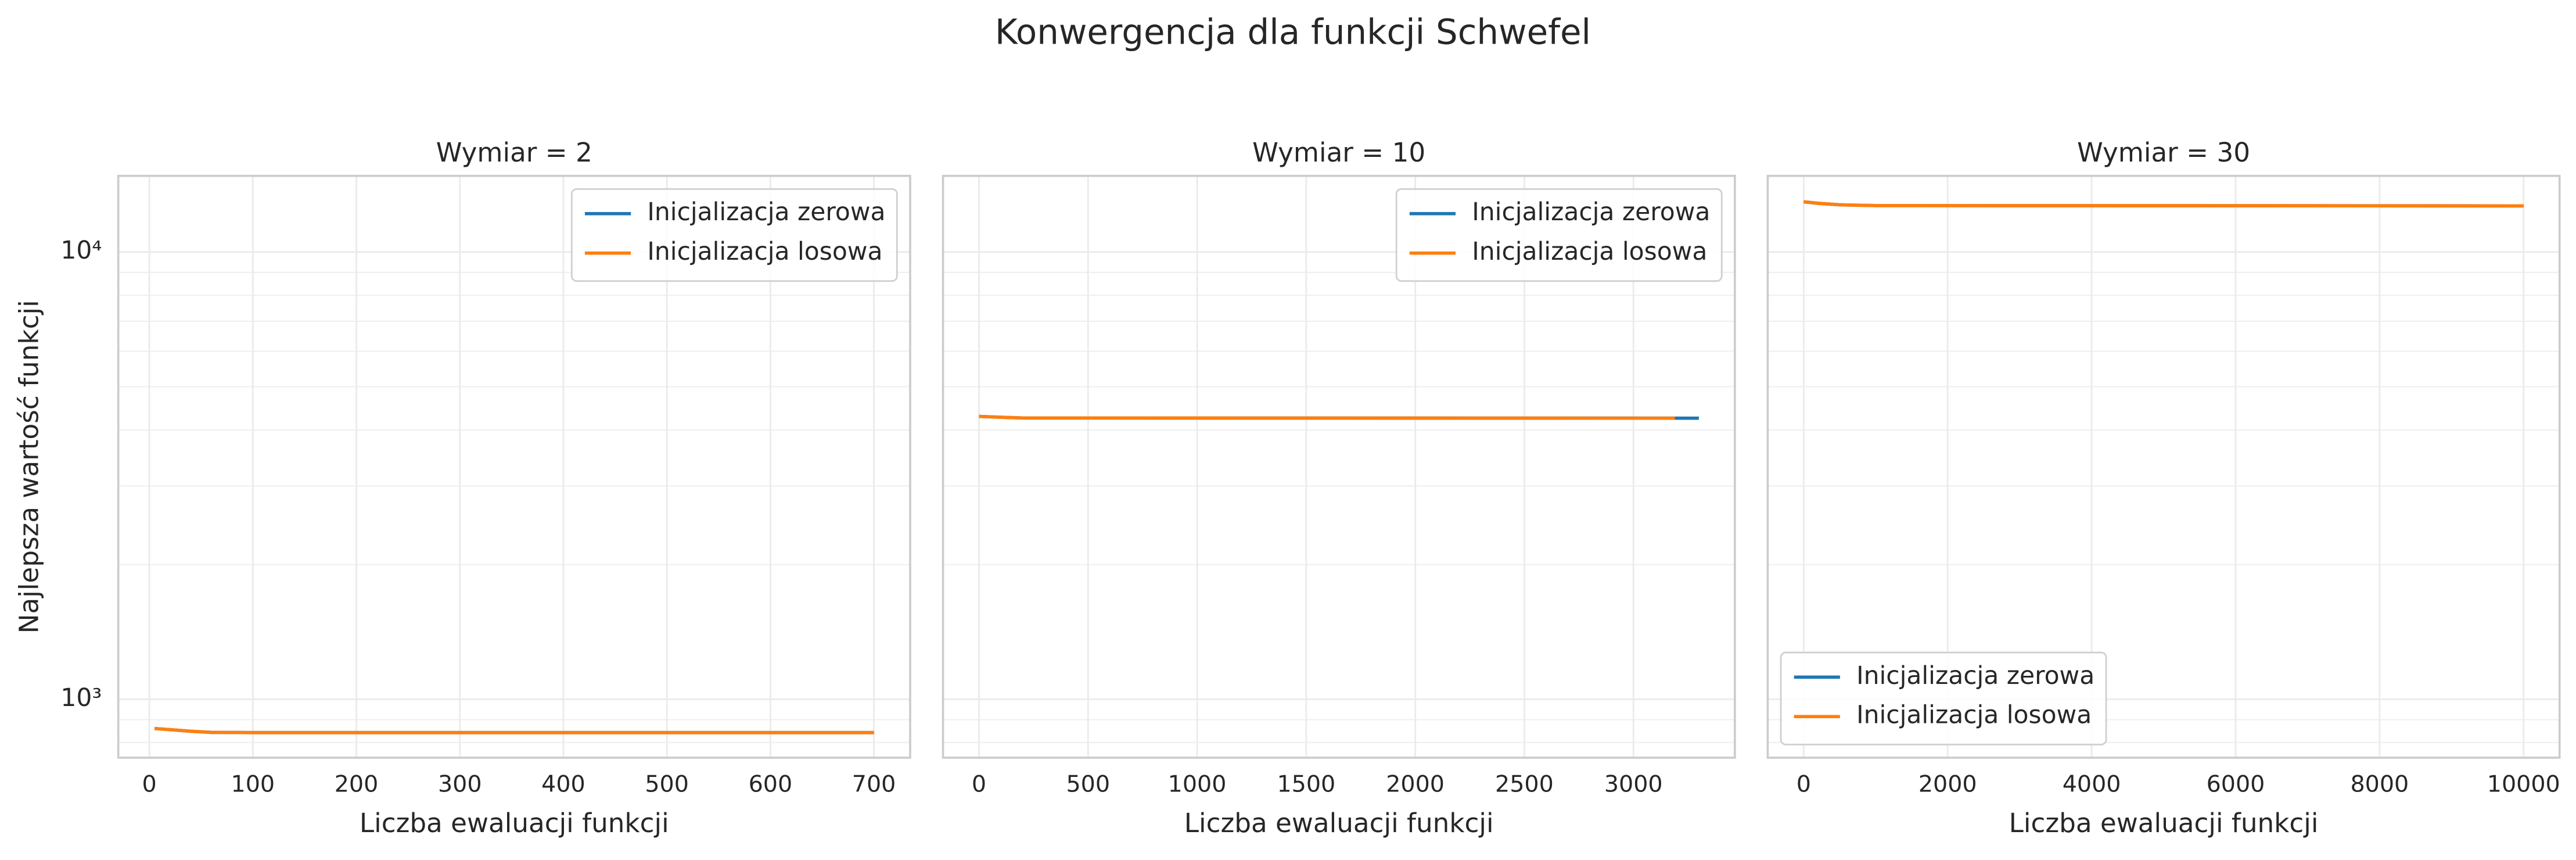  I want to click on x-tick-label: 6000, so click(2236, 784).